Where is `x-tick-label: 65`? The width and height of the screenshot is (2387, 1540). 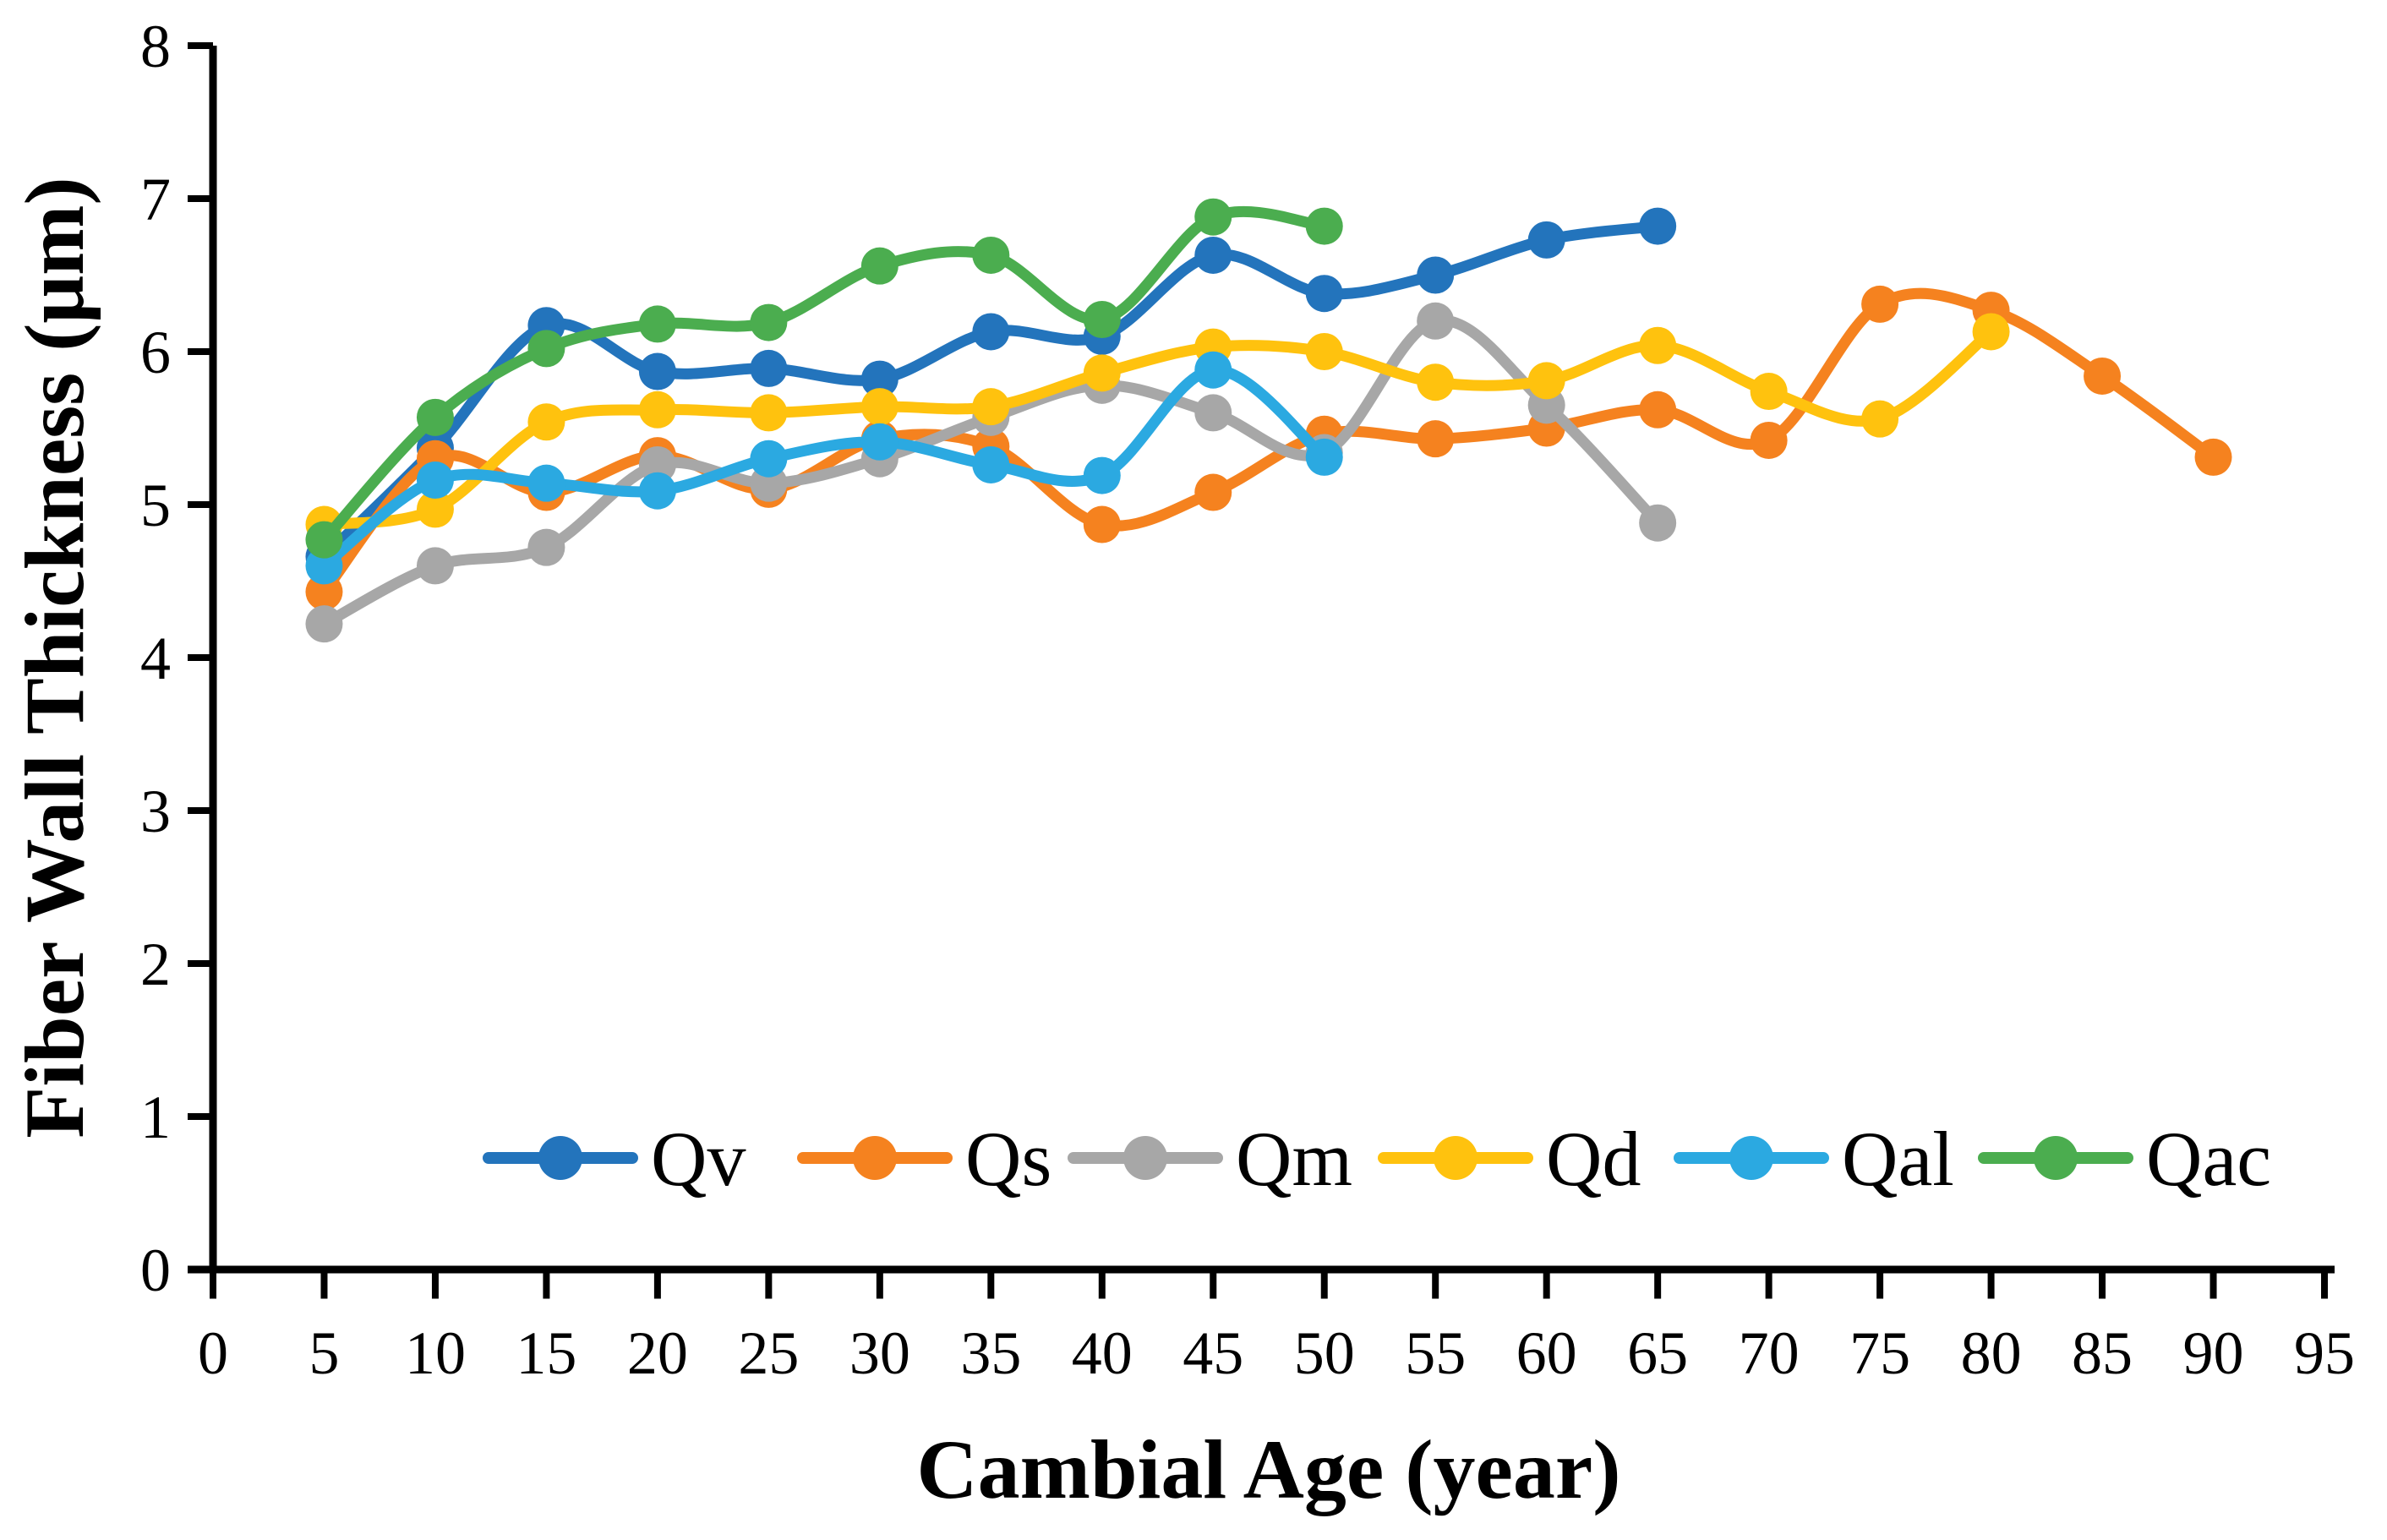 x-tick-label: 65 is located at coordinates (1657, 1353).